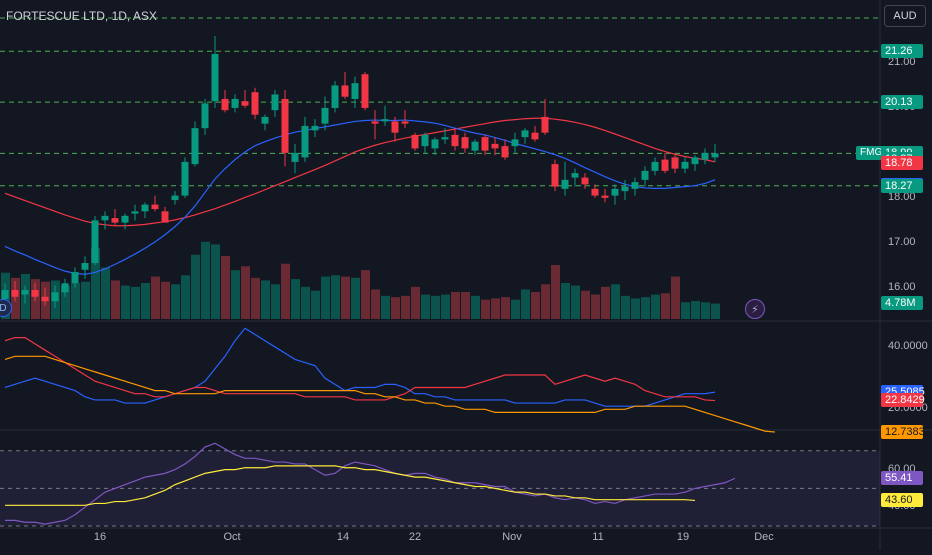 Image resolution: width=932 pixels, height=555 pixels. I want to click on price-tick-label: 21.00, so click(902, 61).